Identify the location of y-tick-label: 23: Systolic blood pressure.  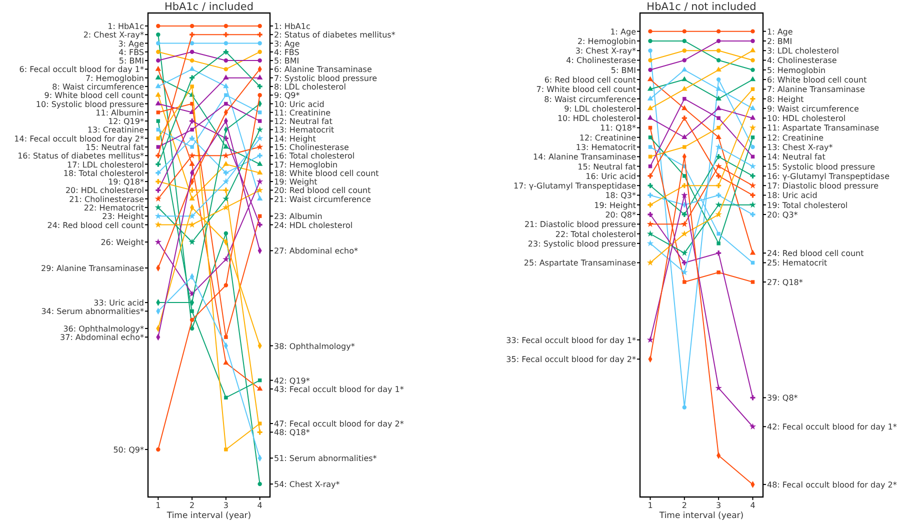
(582, 243).